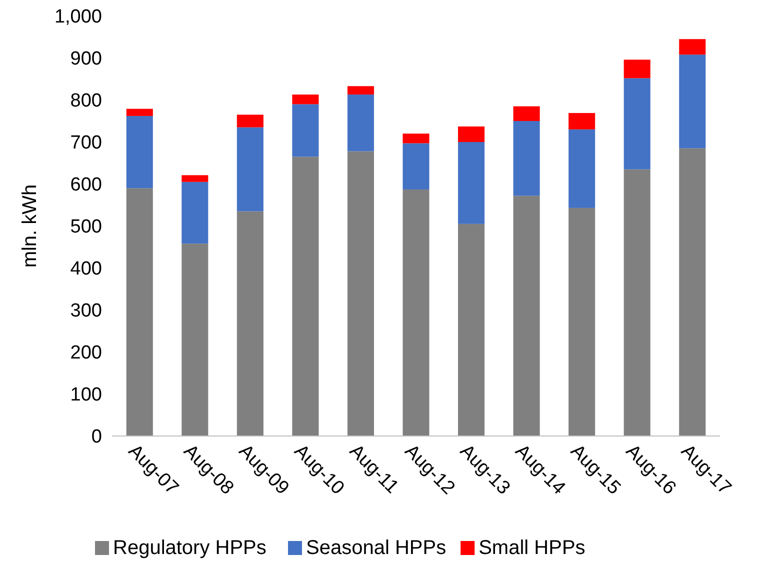 This screenshot has width=764, height=561. I want to click on y-tick-label: 200, so click(86, 353).